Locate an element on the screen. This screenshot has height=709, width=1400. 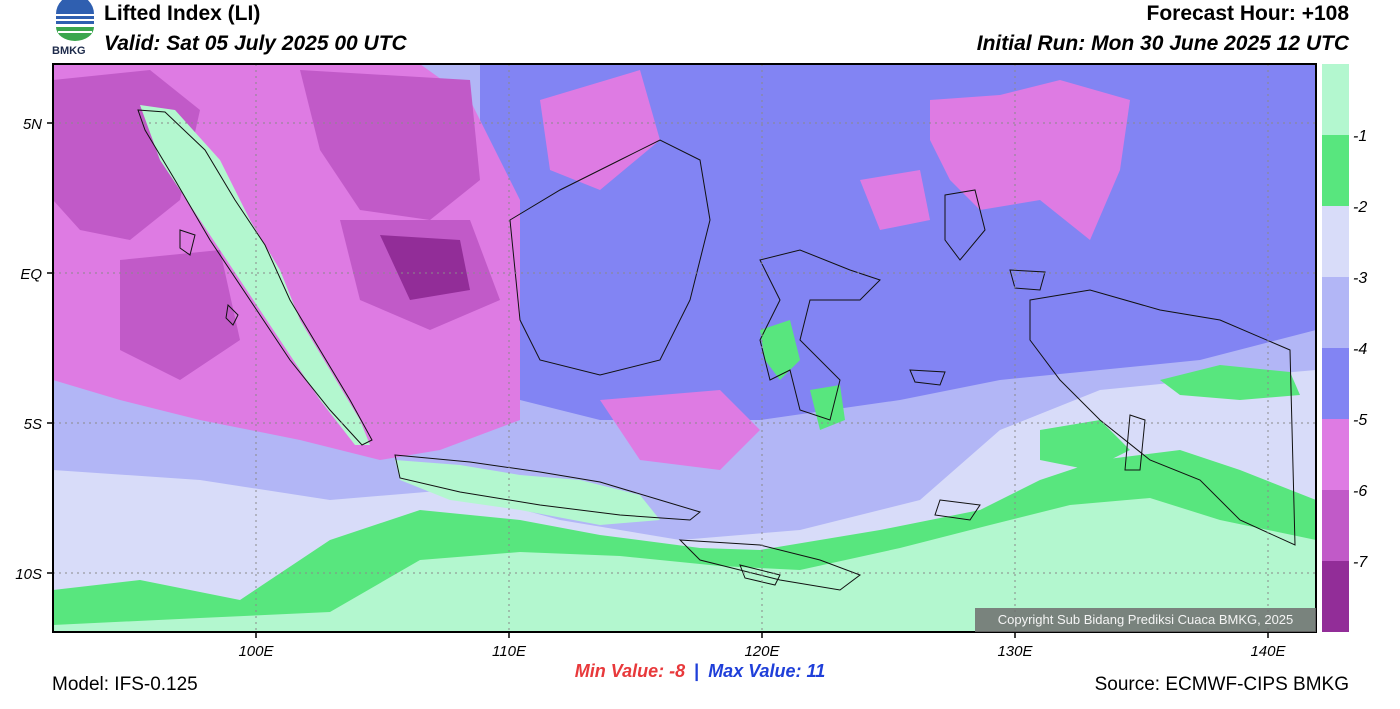
lon-label-130e: 130E is located at coordinates (1015, 651).